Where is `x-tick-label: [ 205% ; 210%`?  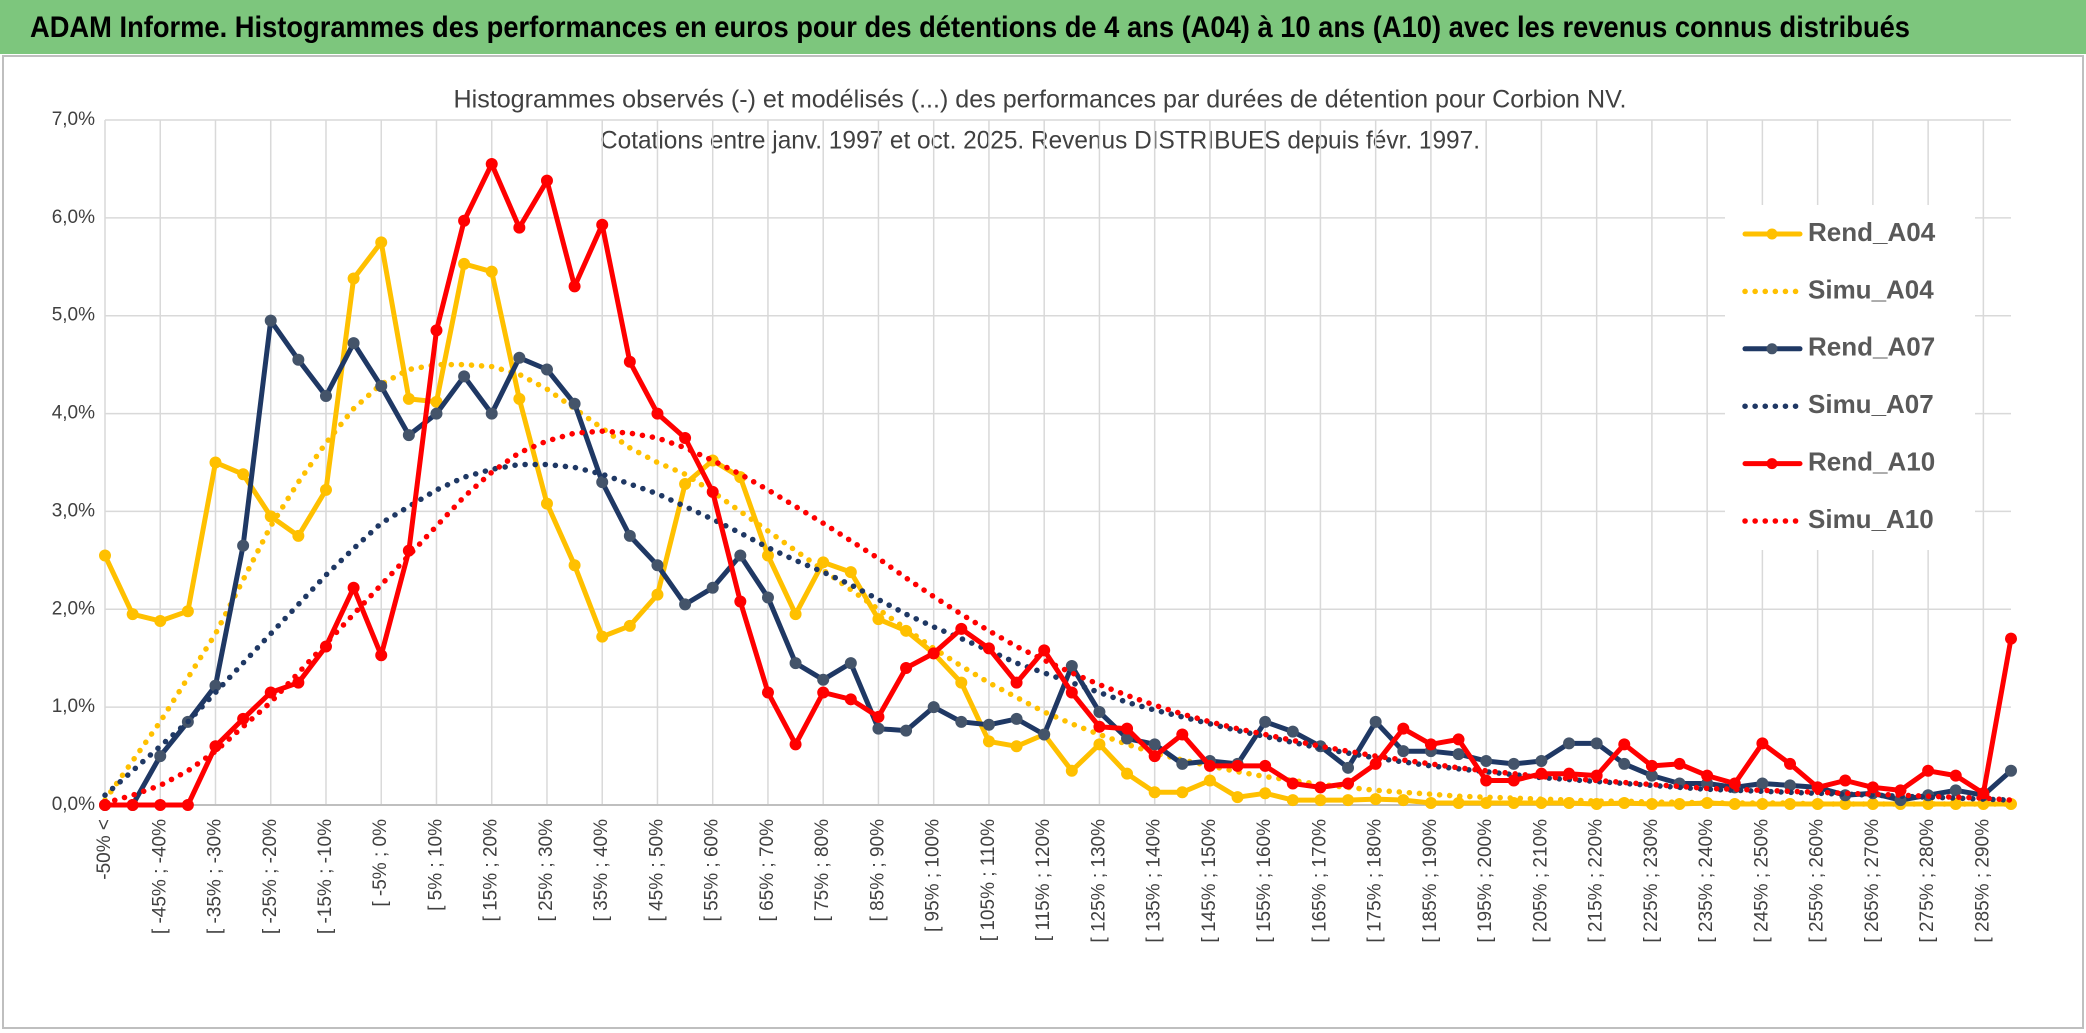 x-tick-label: [ 205% ; 210% is located at coordinates (1540, 881).